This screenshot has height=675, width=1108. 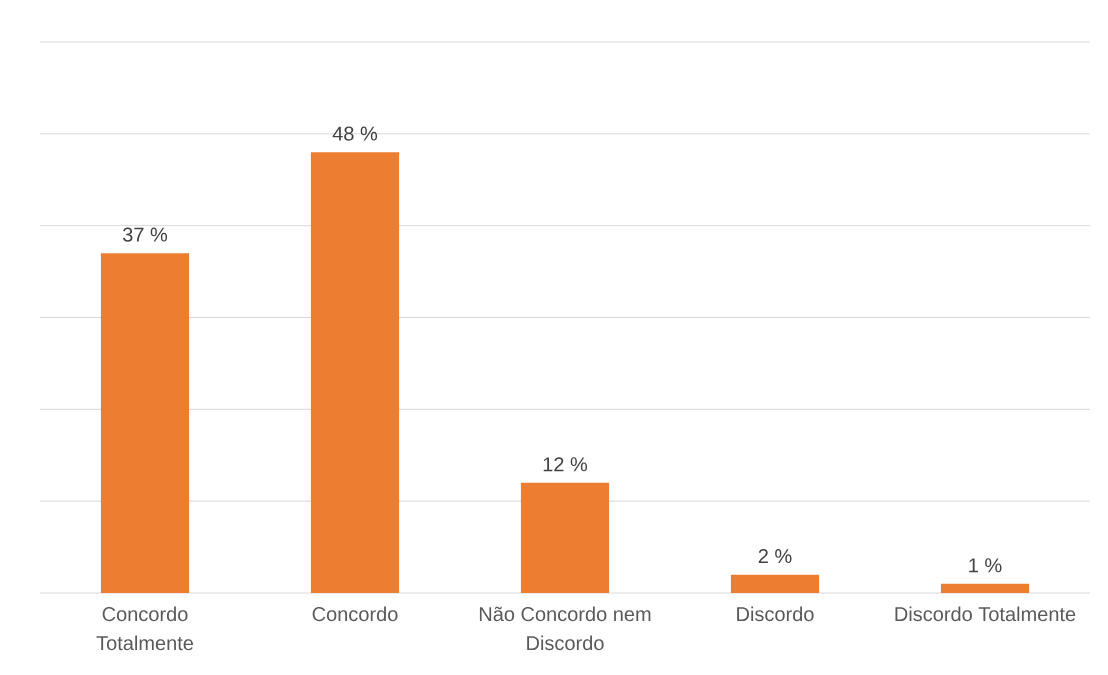 I want to click on x-tick-label: Concordo, so click(x=355, y=614).